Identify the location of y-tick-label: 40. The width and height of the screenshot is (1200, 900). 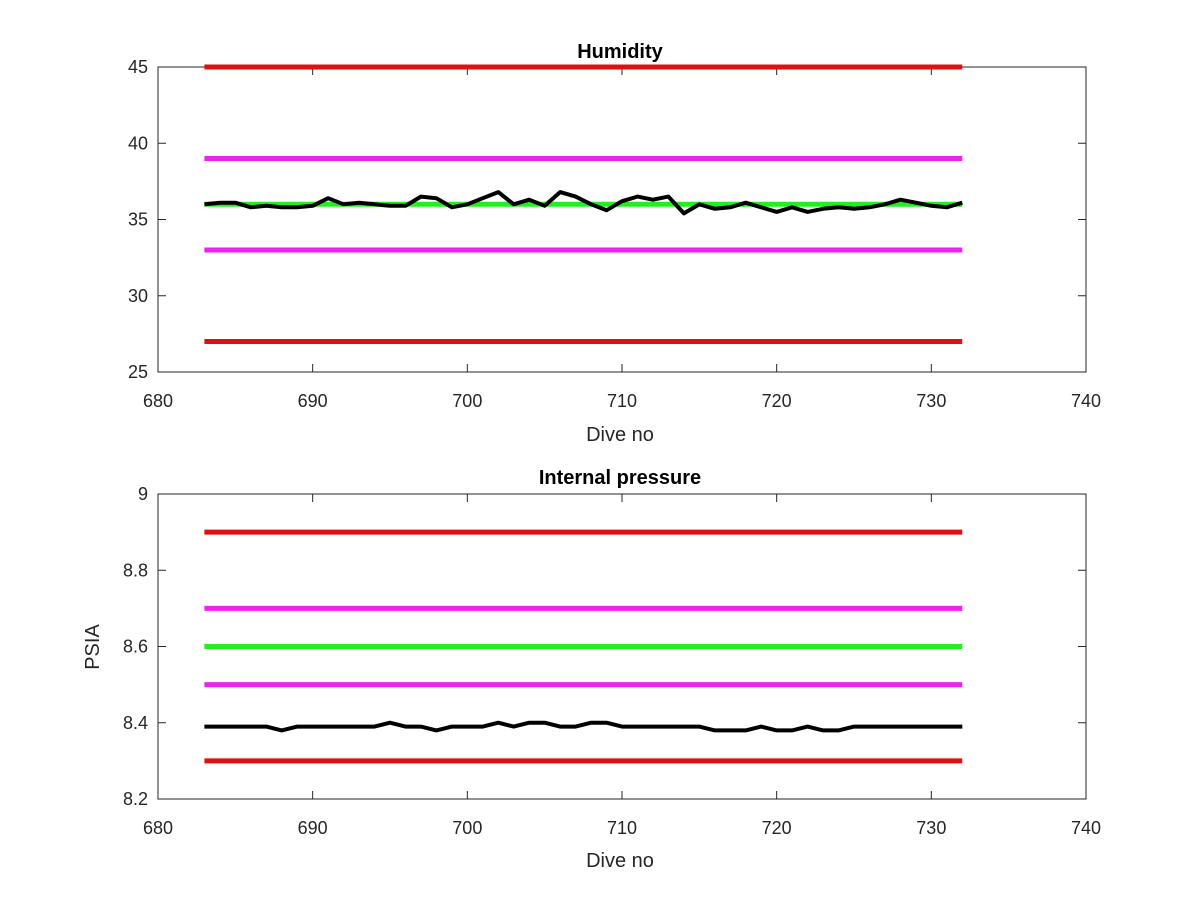
(138, 143).